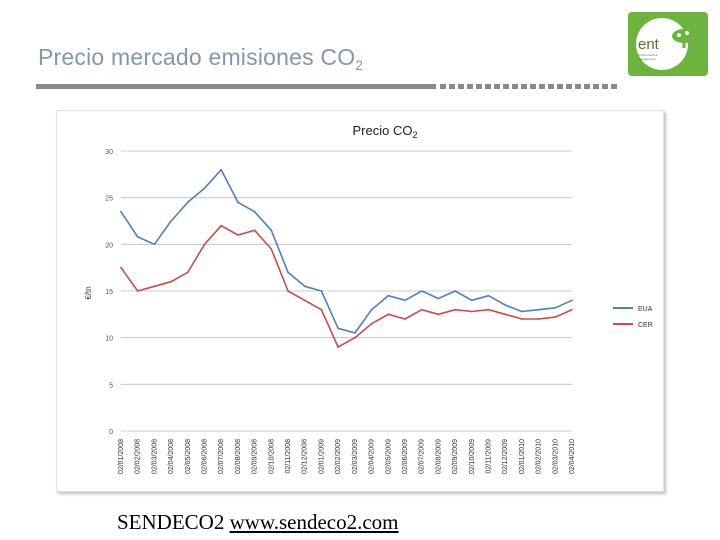  I want to click on x-tick-label: 02/07/2008, so click(221, 456).